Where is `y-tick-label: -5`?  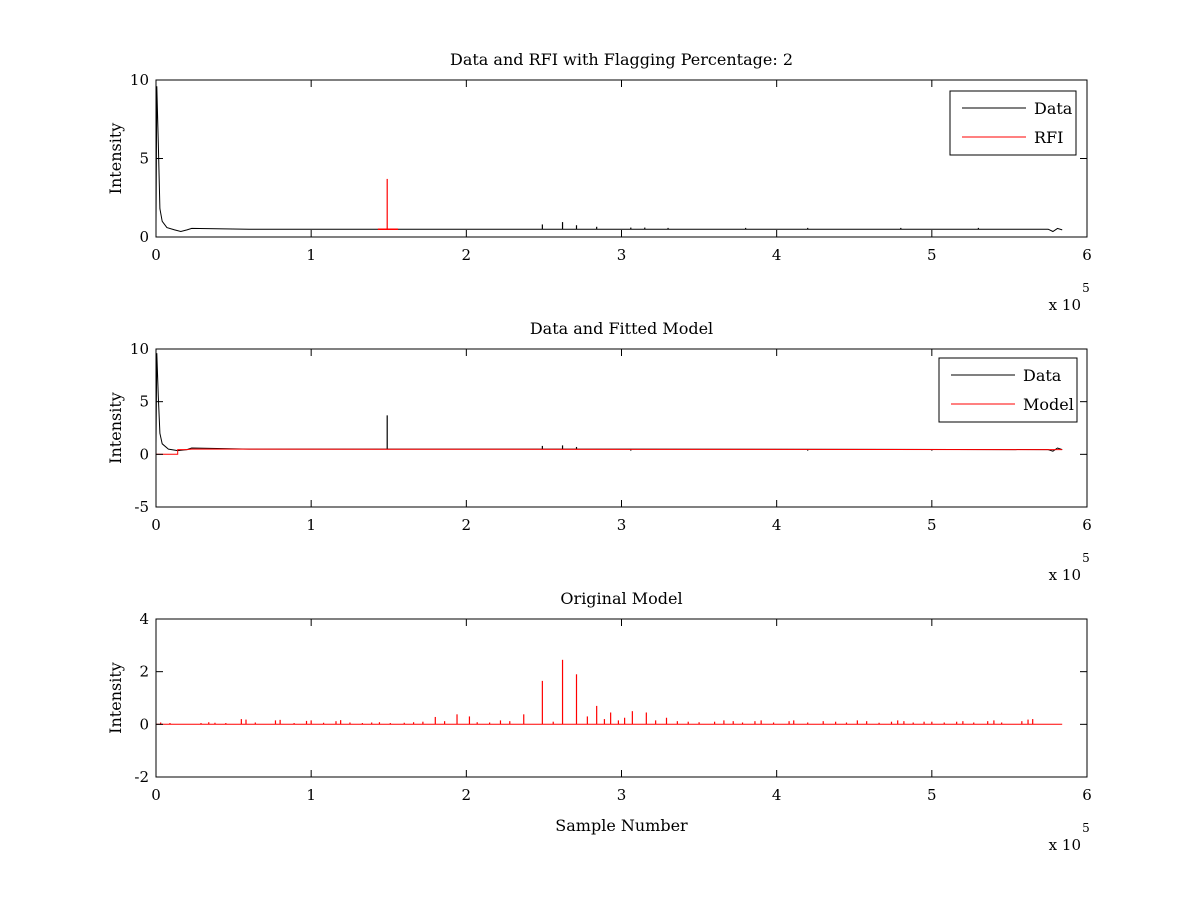 y-tick-label: -5 is located at coordinates (141, 507).